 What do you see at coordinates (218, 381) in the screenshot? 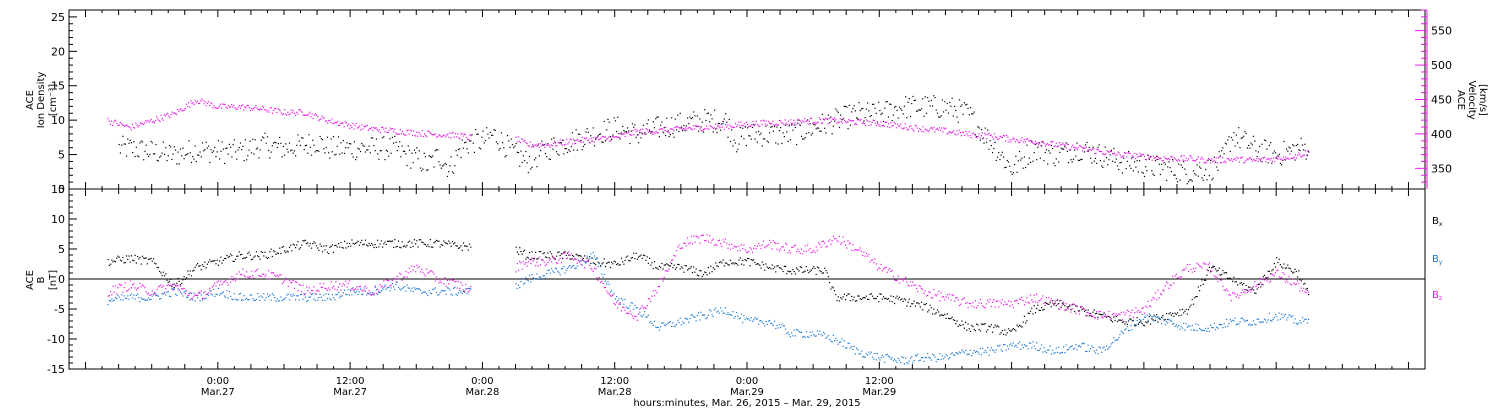
I see `x-tick-time-label: 0:00` at bounding box center [218, 381].